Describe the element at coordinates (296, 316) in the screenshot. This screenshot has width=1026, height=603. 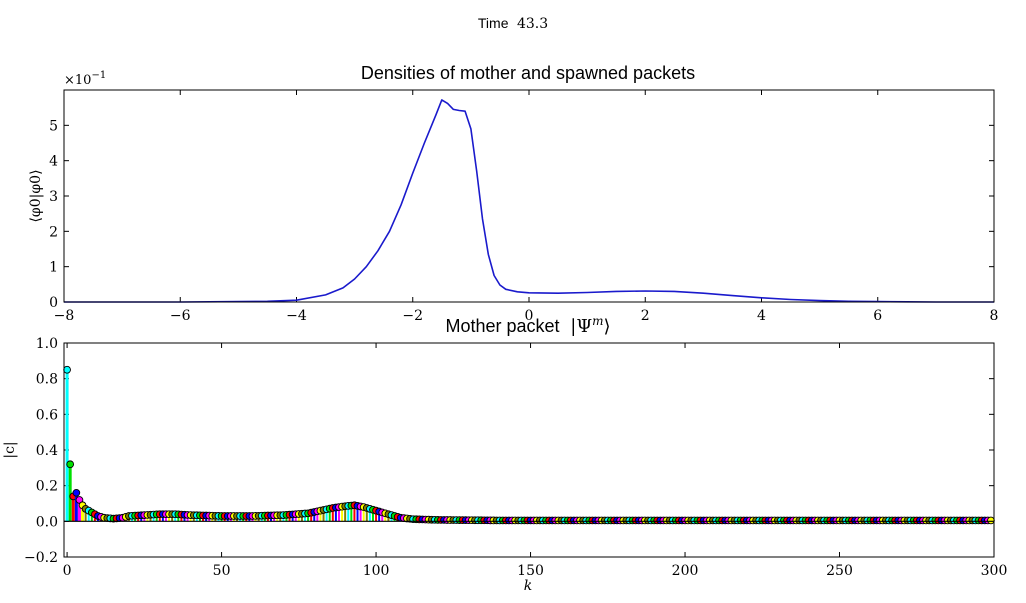
I see `density-xtick-label: −4` at that location.